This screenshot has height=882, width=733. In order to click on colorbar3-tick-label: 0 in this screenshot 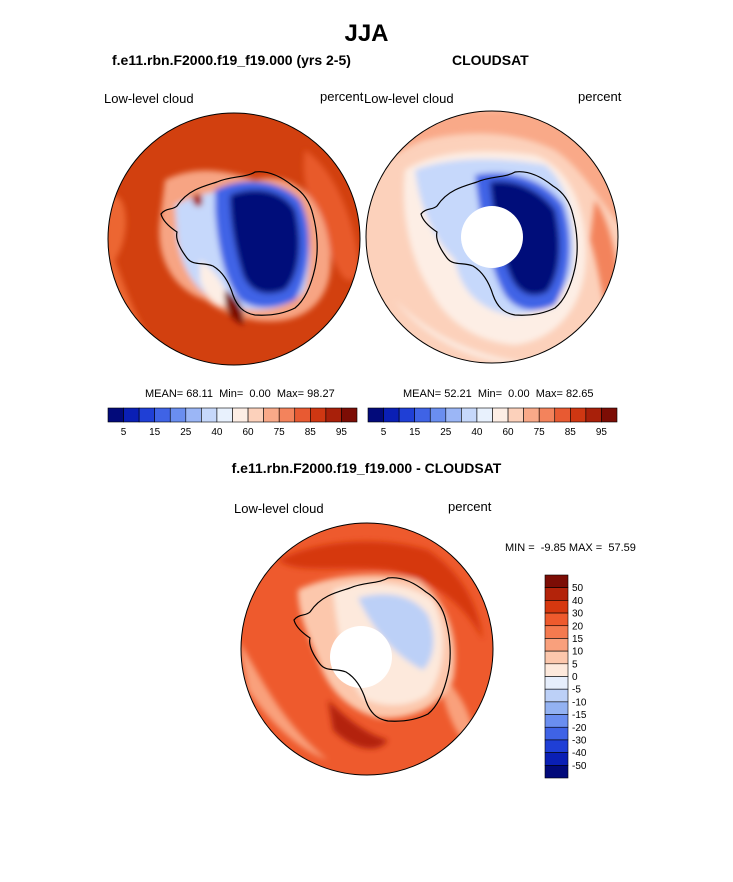, I will do `click(575, 677)`.